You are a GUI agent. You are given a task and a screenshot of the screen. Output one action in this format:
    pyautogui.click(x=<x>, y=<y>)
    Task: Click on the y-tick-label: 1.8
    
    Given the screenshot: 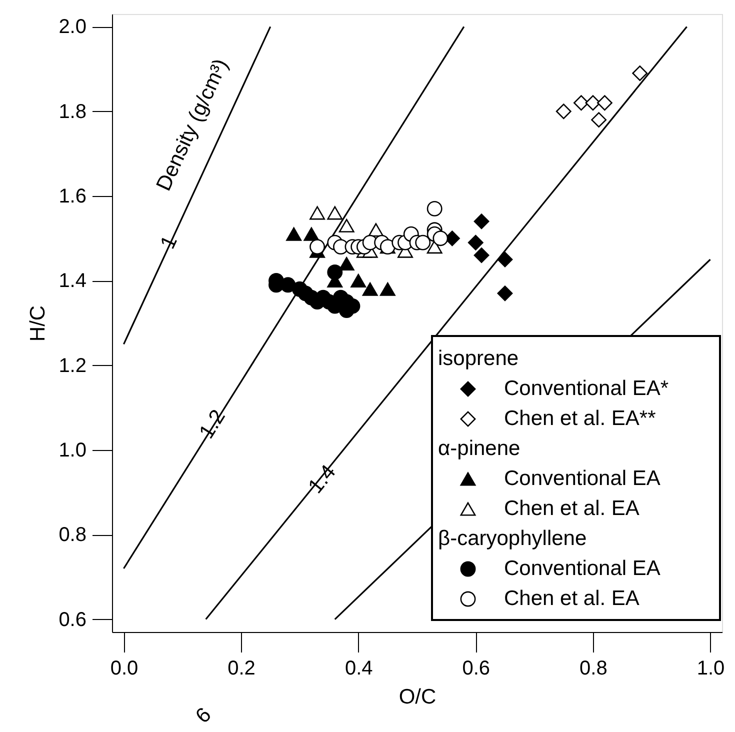 What is the action you would take?
    pyautogui.click(x=72, y=111)
    